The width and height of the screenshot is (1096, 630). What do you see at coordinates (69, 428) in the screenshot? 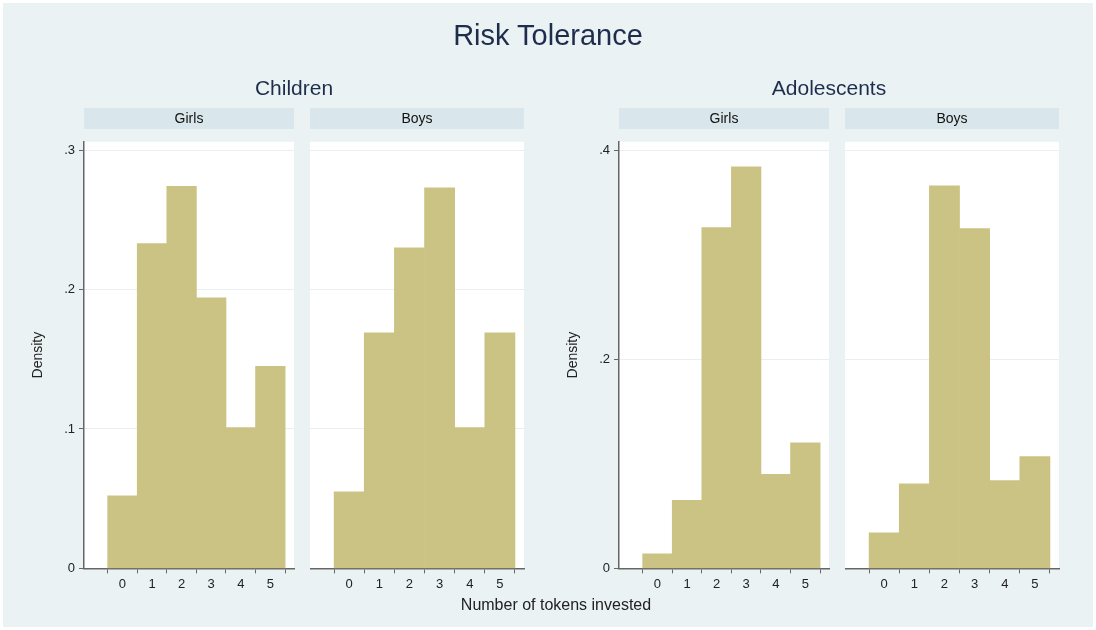
I see `y-tick-label: .1` at bounding box center [69, 428].